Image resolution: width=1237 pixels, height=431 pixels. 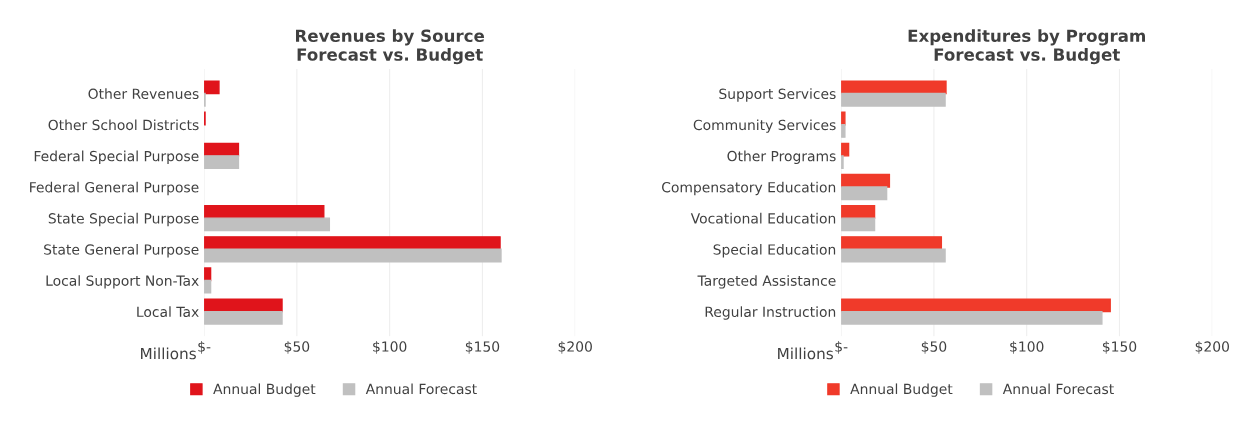 What do you see at coordinates (777, 95) in the screenshot?
I see `y-tick-label: Support Services` at bounding box center [777, 95].